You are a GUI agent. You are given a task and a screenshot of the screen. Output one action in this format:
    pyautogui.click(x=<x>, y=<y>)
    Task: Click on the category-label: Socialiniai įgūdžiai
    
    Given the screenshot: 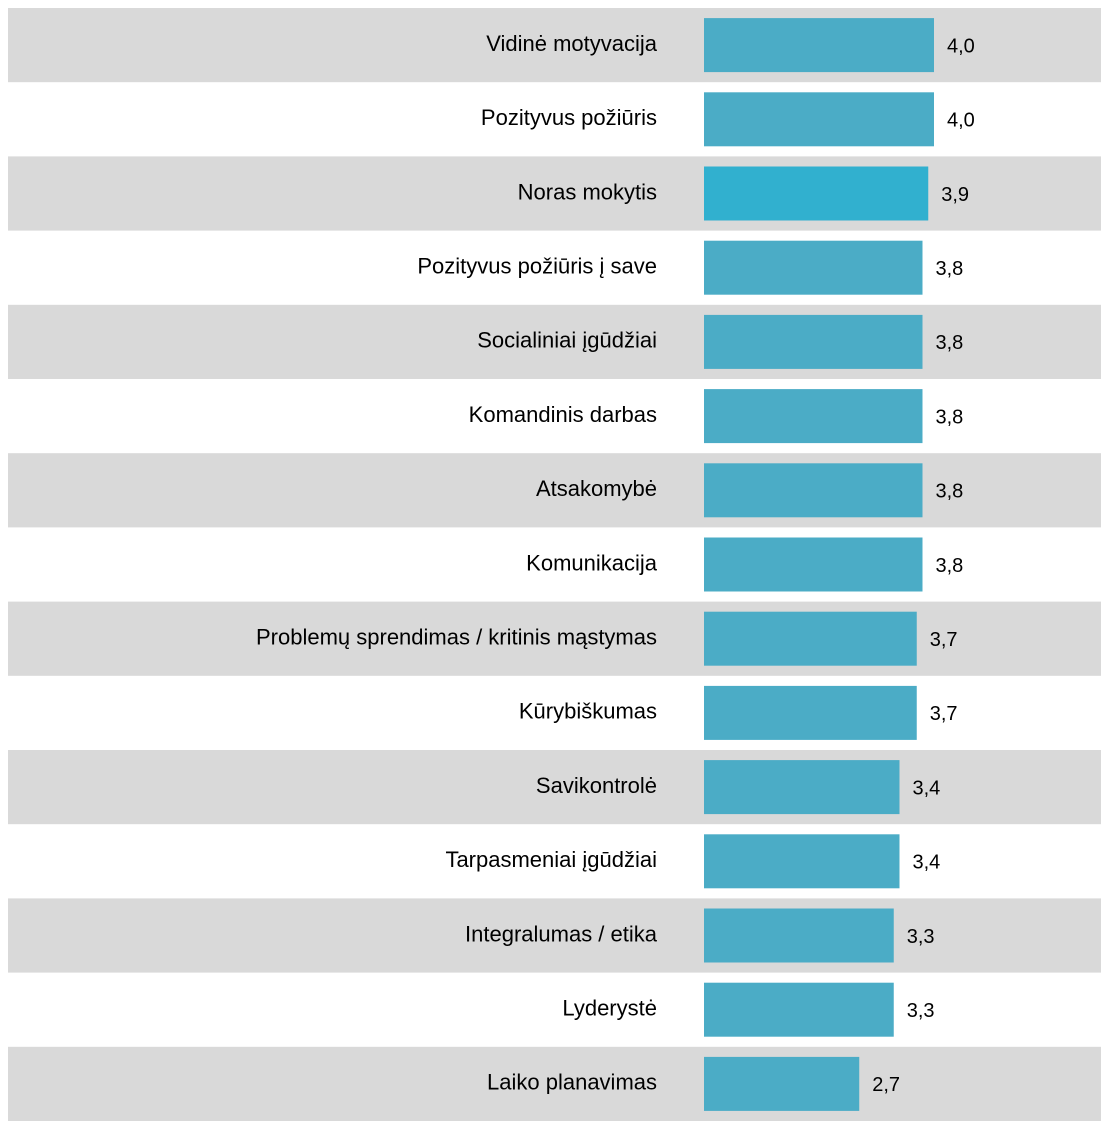 What is the action you would take?
    pyautogui.click(x=567, y=340)
    